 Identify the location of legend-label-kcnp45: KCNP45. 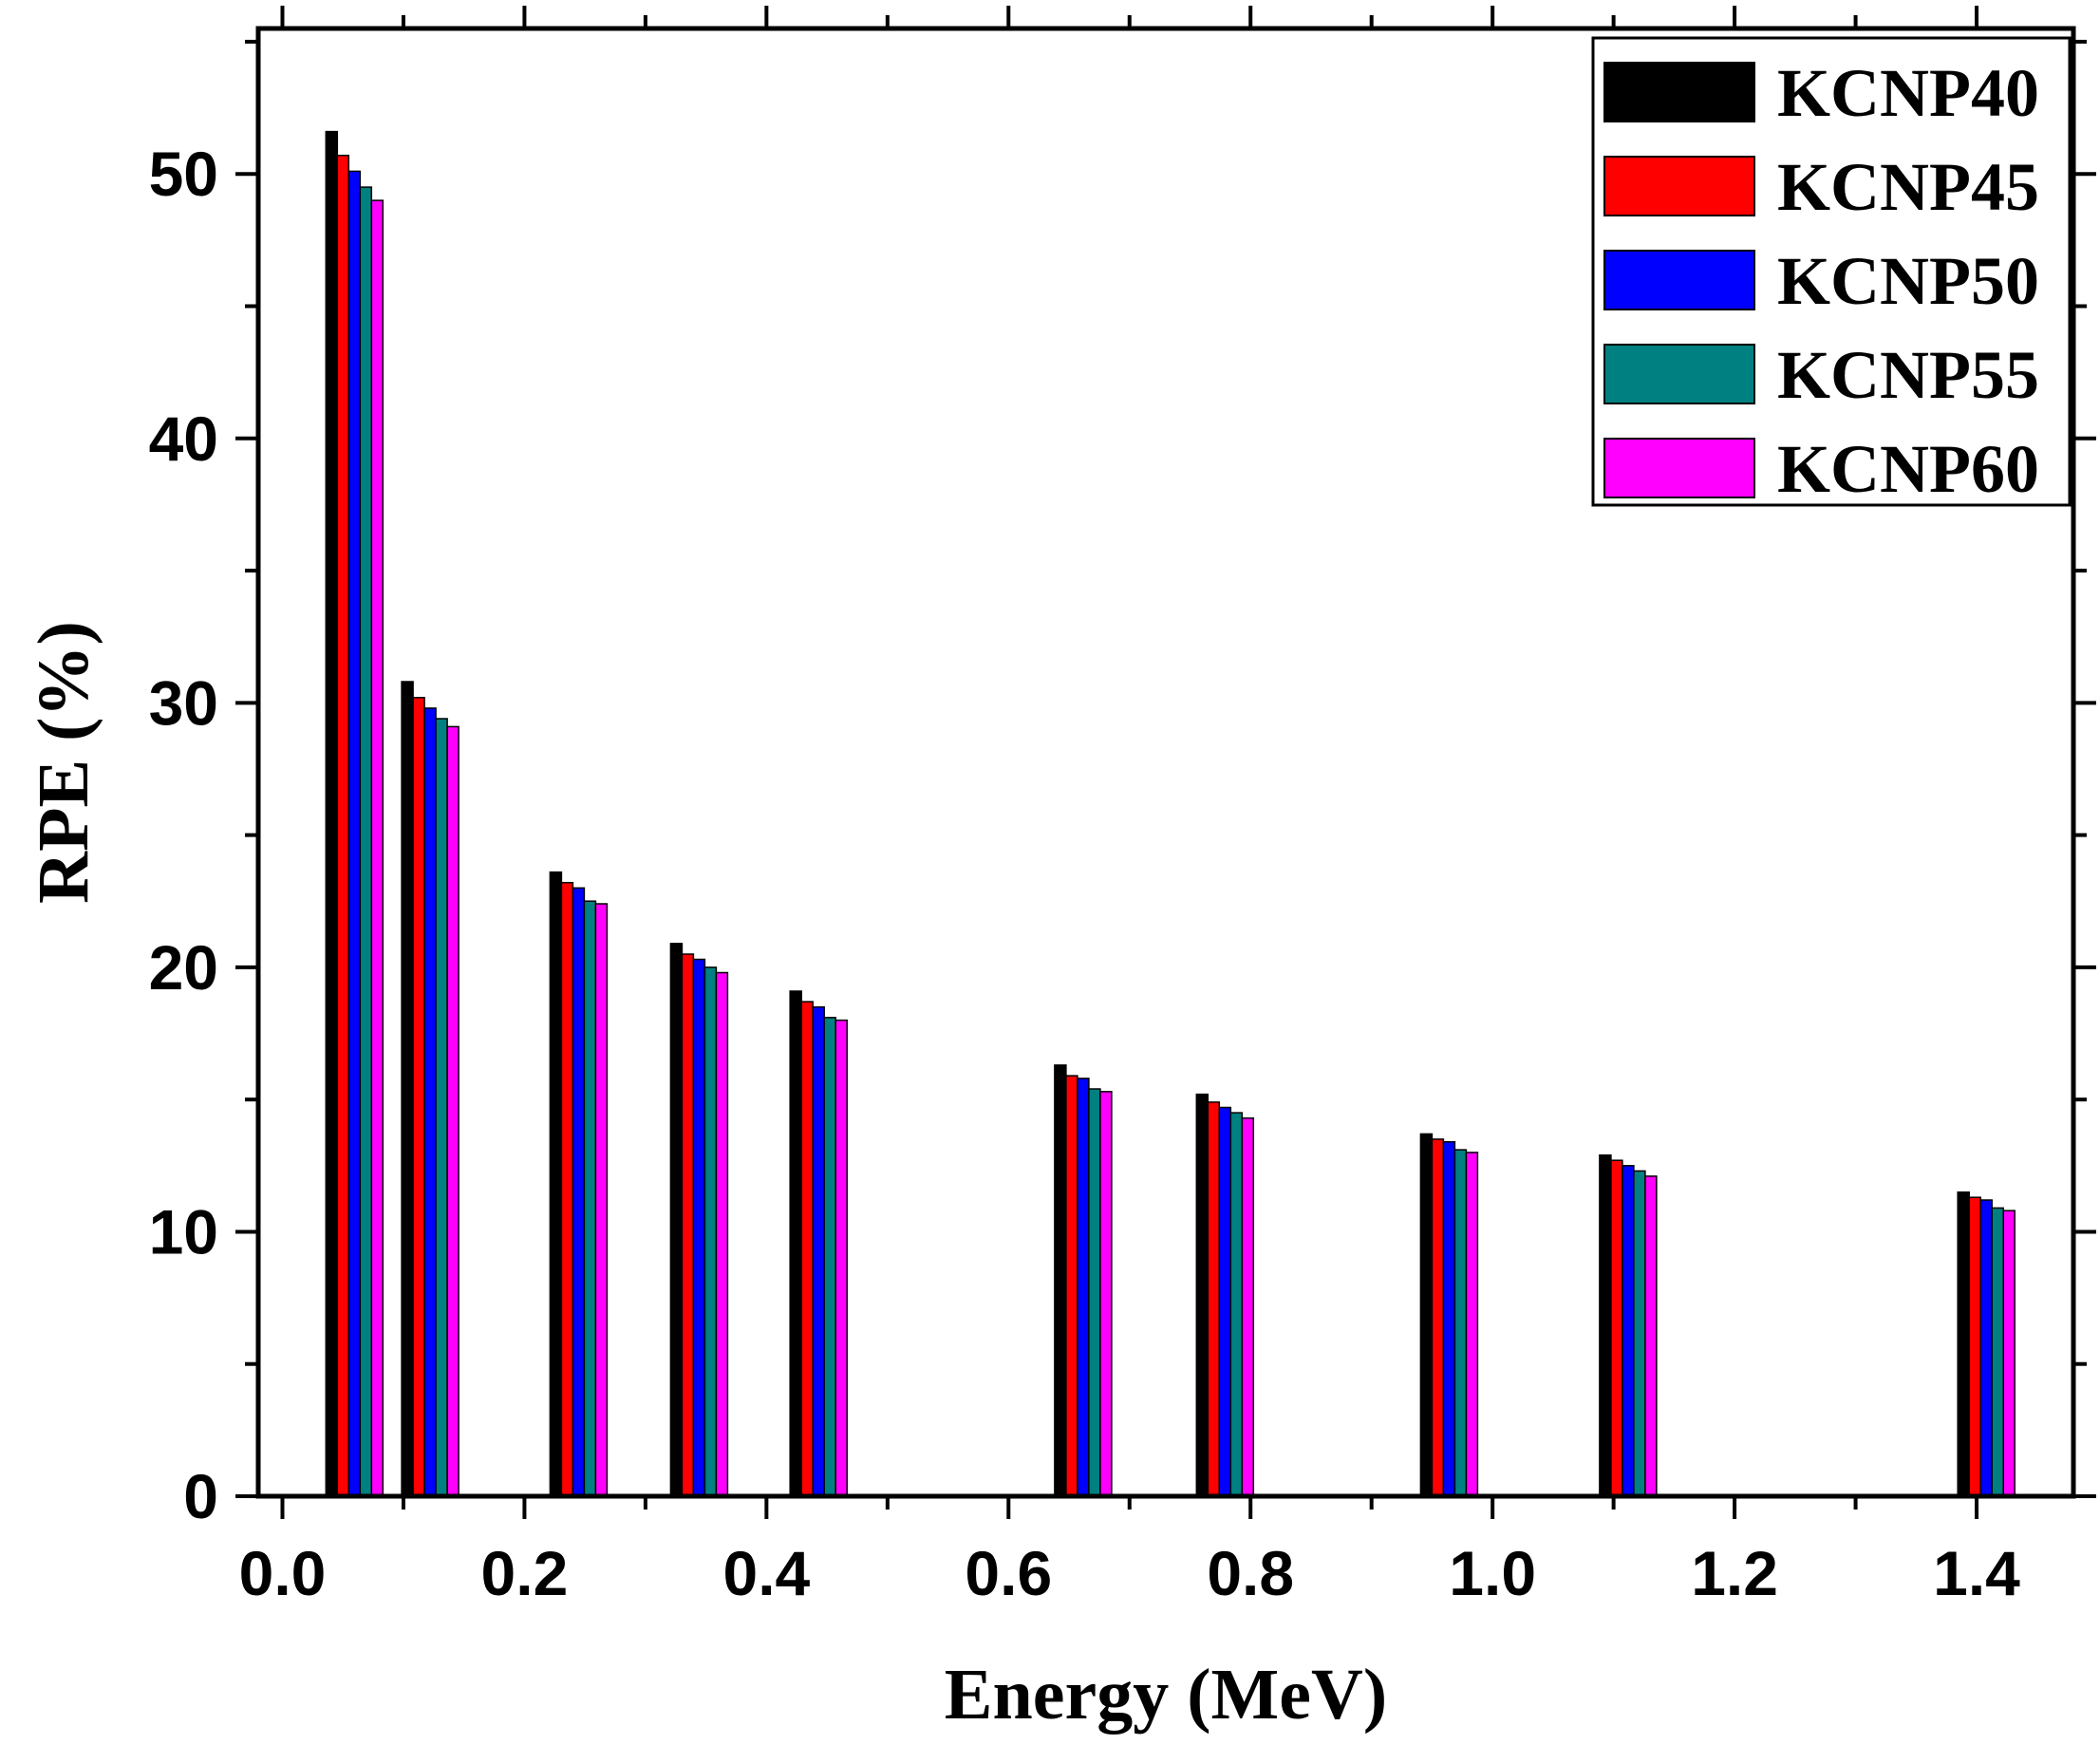
(1908, 187).